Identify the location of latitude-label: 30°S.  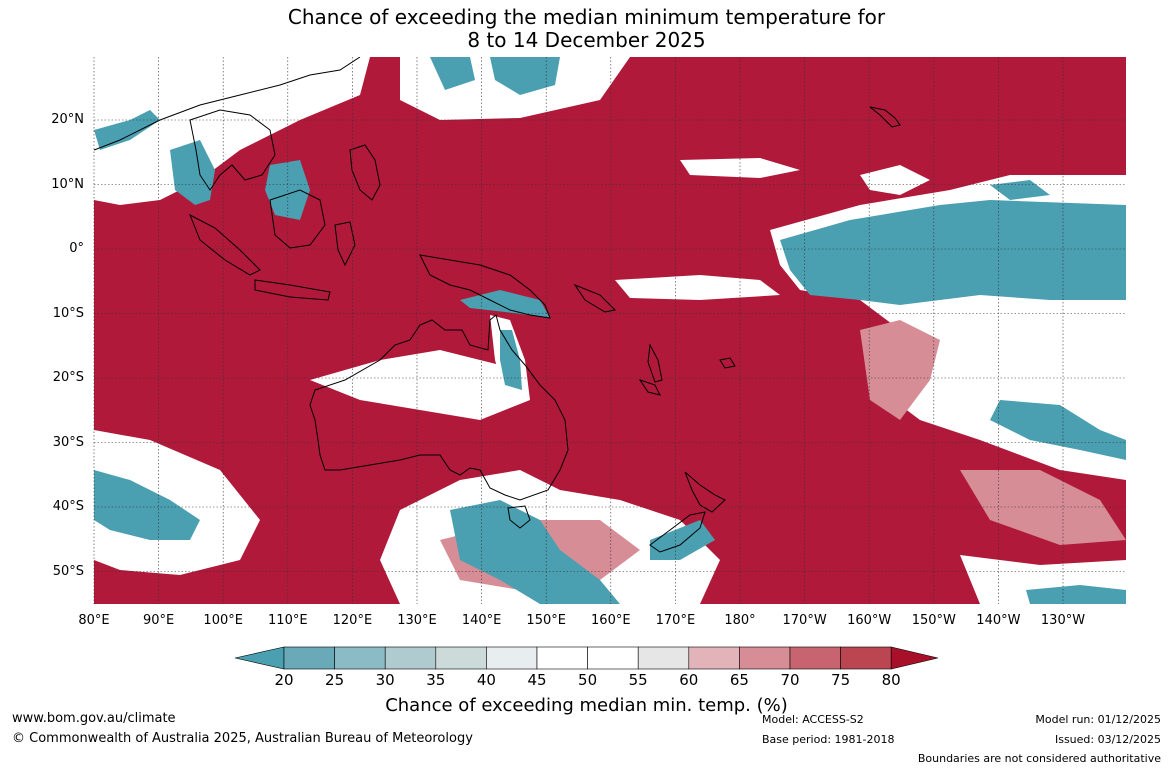
(68, 442).